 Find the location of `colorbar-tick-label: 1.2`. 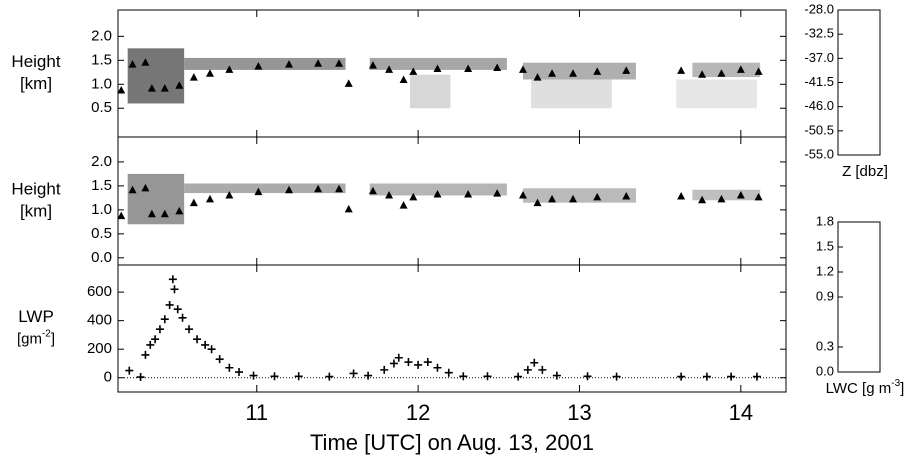

colorbar-tick-label: 1.2 is located at coordinates (825, 270).